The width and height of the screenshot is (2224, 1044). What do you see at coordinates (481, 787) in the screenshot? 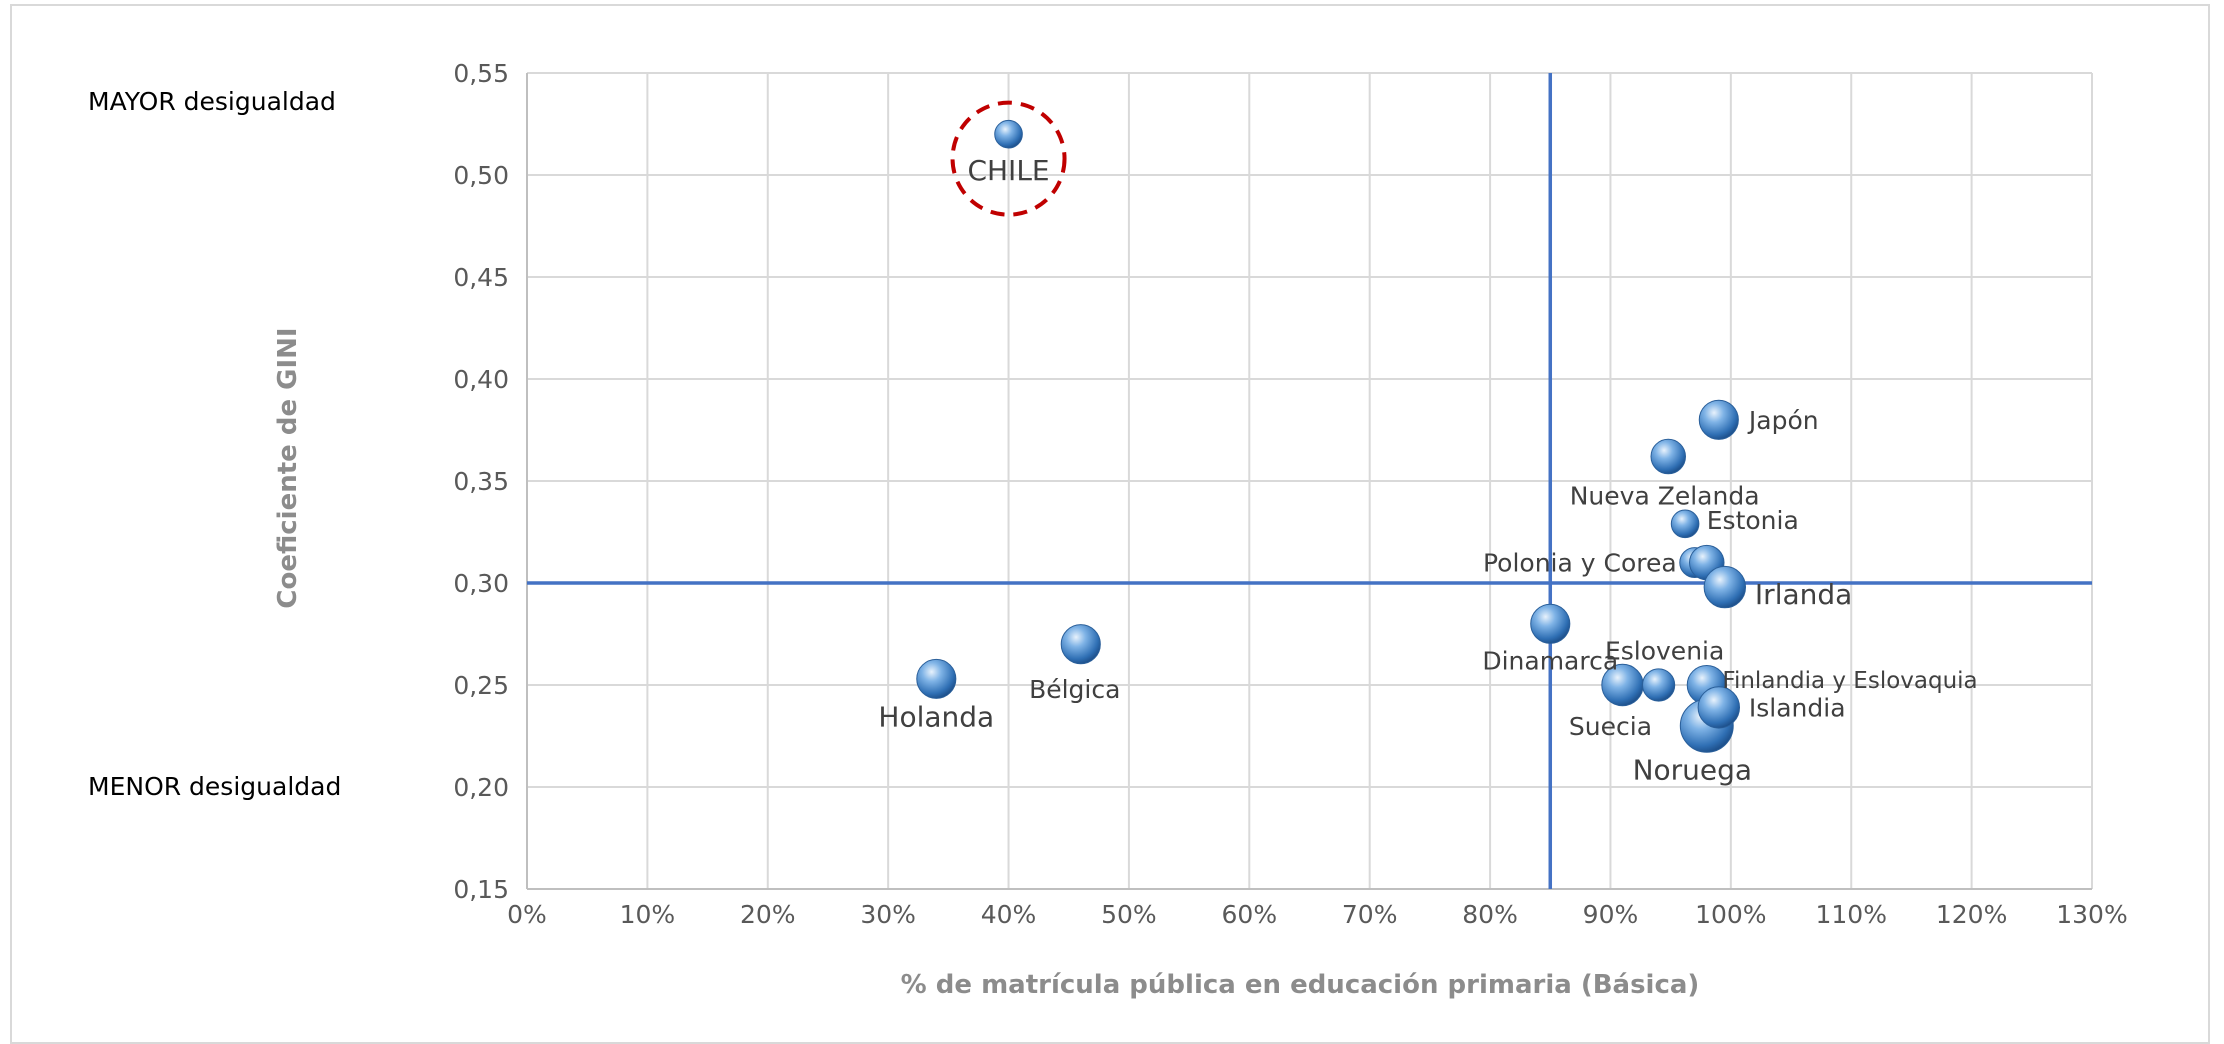
I see `y-tick-label: 0,20` at bounding box center [481, 787].